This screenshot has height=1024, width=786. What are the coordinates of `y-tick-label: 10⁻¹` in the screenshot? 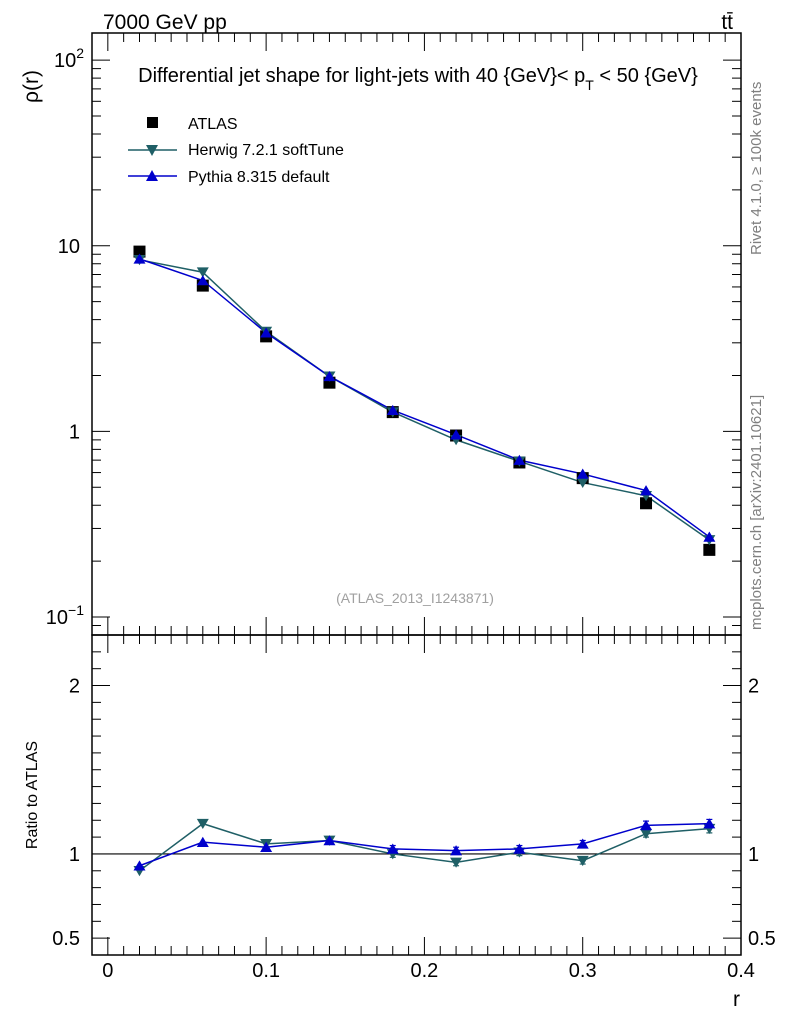 It's located at (65, 615).